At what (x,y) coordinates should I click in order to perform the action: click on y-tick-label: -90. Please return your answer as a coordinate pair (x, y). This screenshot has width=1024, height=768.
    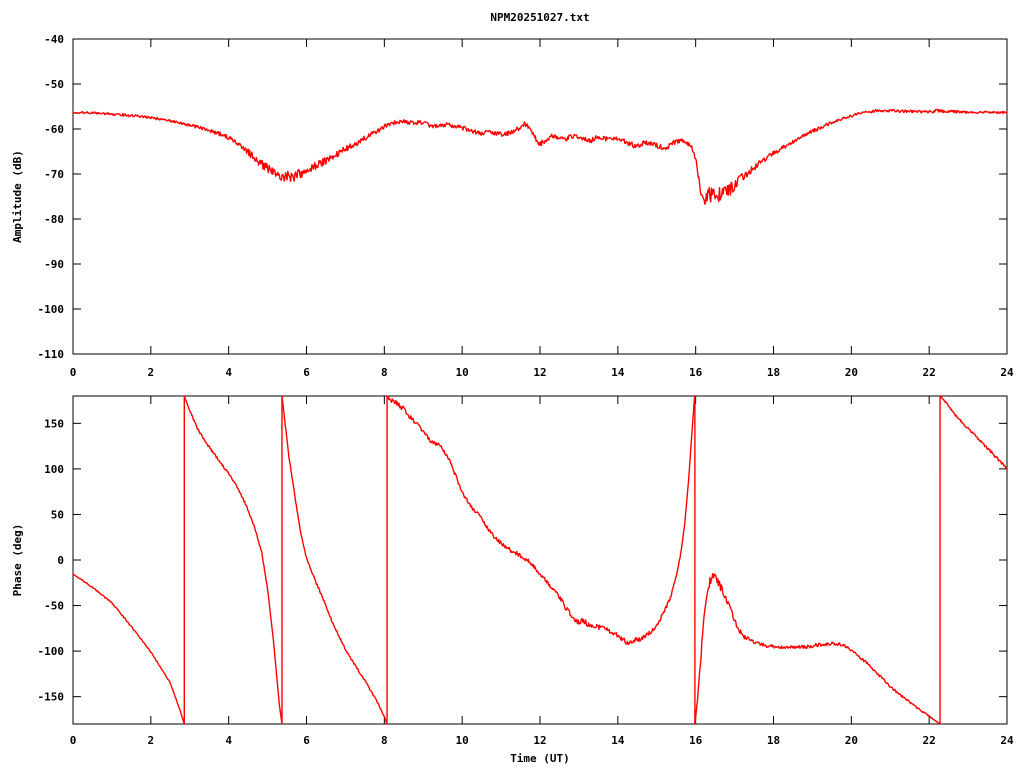
    Looking at the image, I should click on (54, 264).